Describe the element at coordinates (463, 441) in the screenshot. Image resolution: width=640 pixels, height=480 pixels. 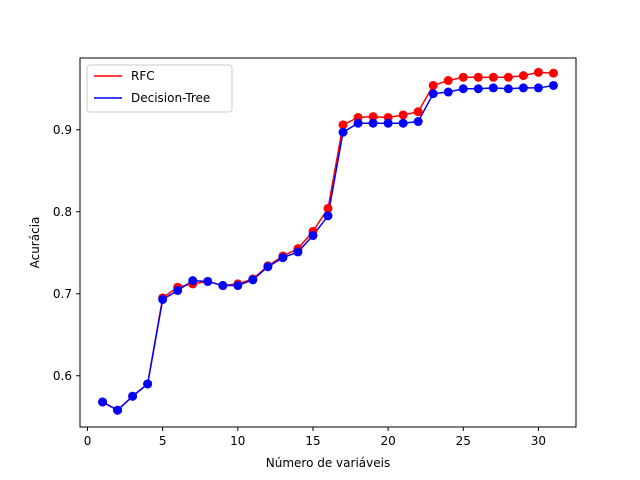
I see `x-tick-label: 25` at that location.